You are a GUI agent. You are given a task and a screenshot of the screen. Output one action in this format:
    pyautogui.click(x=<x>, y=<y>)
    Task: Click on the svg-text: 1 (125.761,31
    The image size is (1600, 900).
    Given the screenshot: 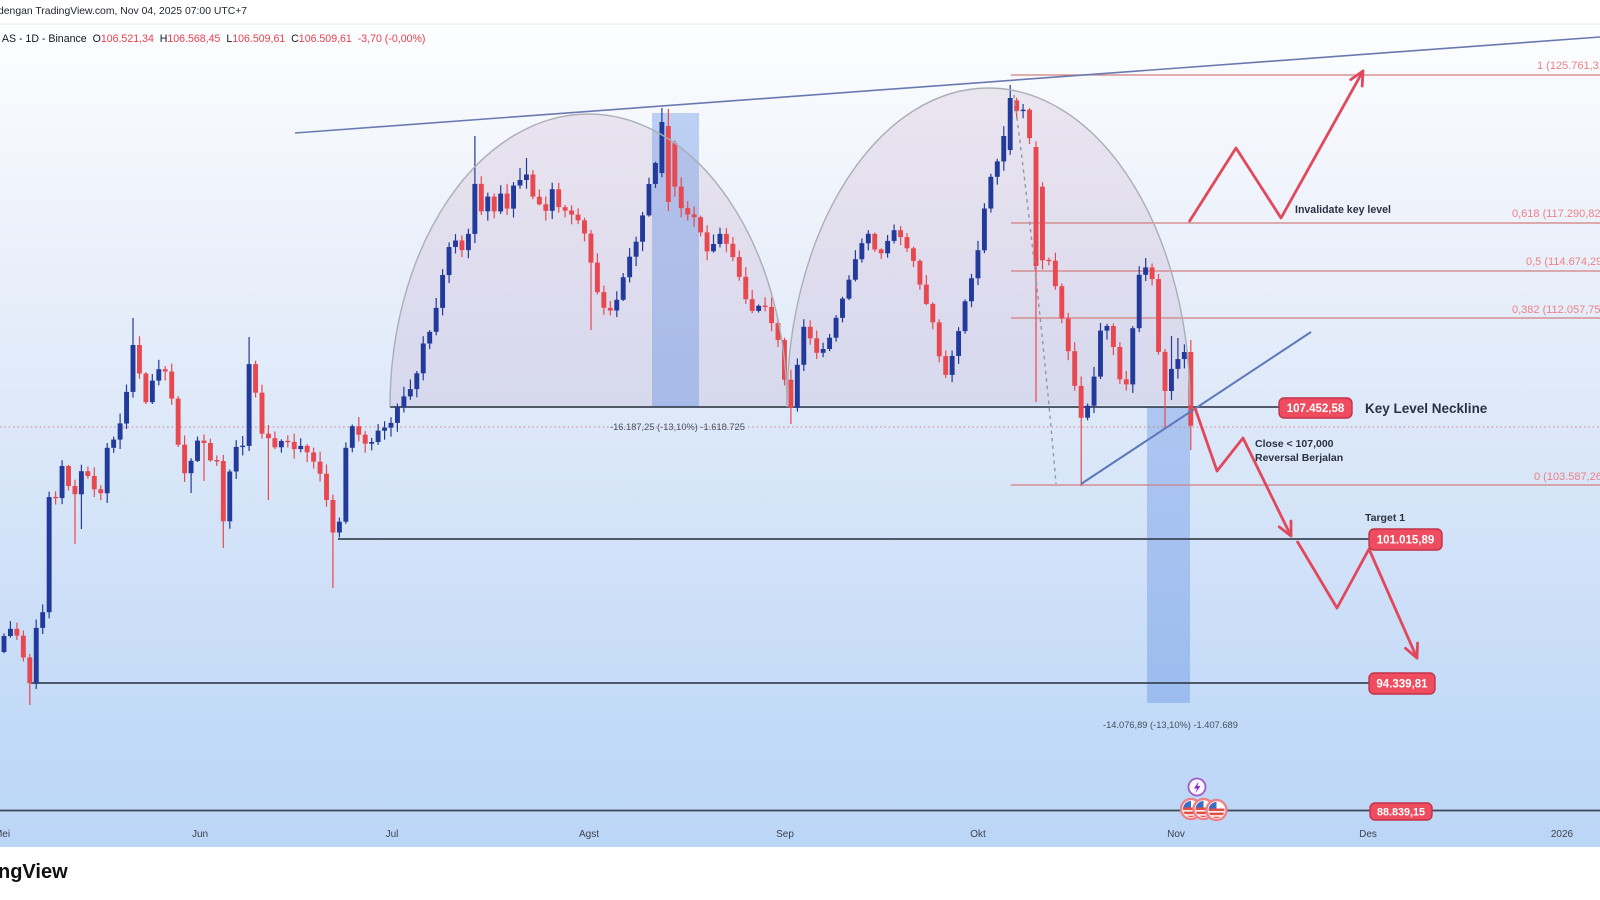 What is the action you would take?
    pyautogui.click(x=1568, y=66)
    